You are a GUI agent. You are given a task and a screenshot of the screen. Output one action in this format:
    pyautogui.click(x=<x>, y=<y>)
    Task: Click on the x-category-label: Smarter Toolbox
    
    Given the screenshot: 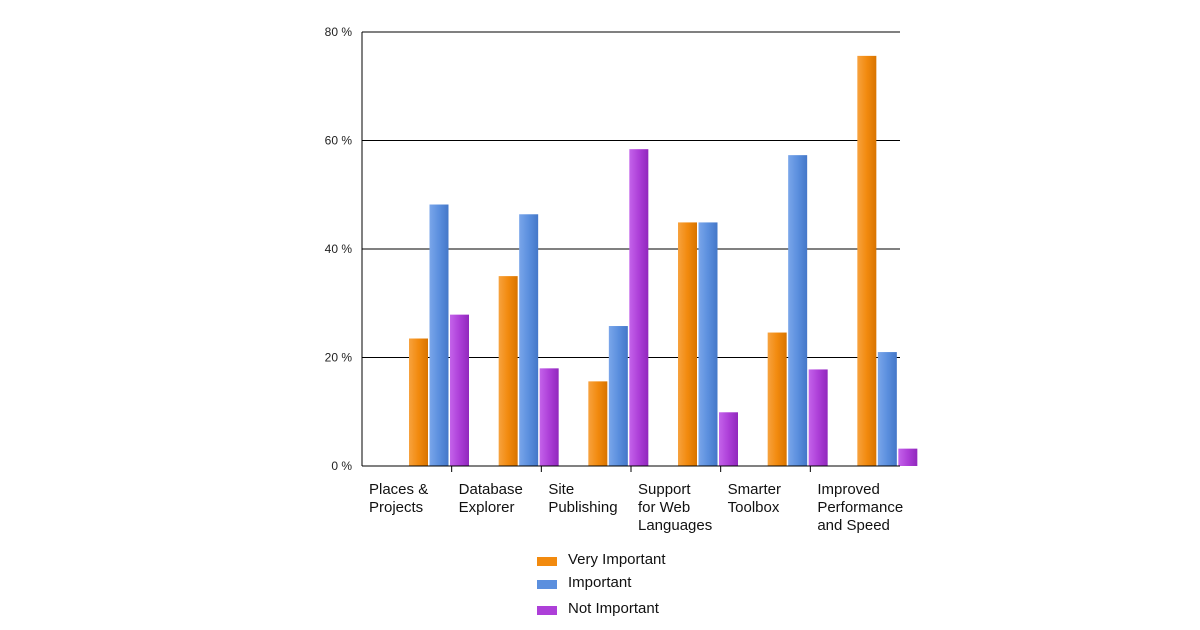 What is the action you would take?
    pyautogui.click(x=754, y=498)
    